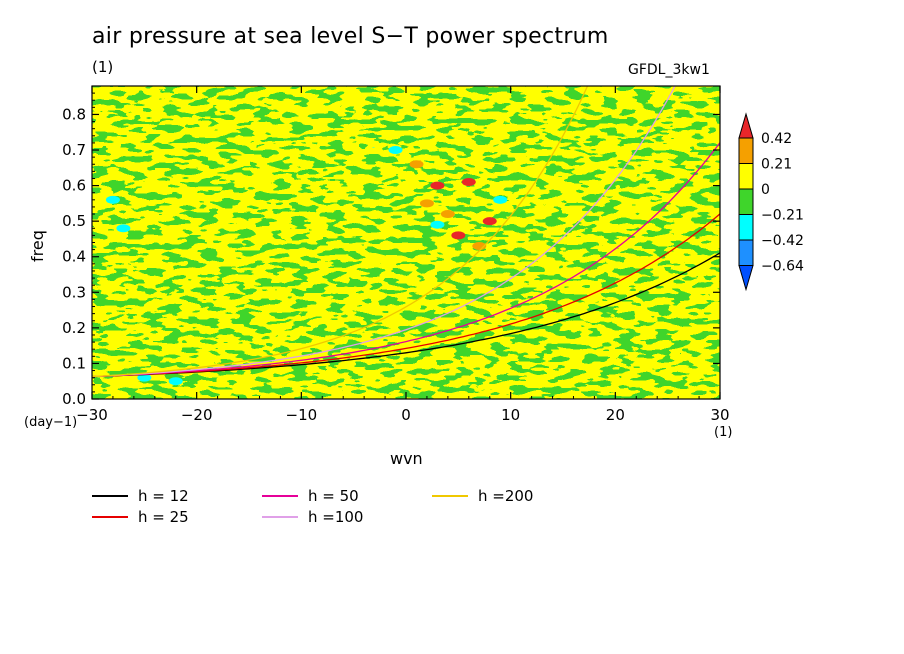 This screenshot has height=654, width=904. What do you see at coordinates (406, 458) in the screenshot?
I see `x-axis-label: wvn` at bounding box center [406, 458].